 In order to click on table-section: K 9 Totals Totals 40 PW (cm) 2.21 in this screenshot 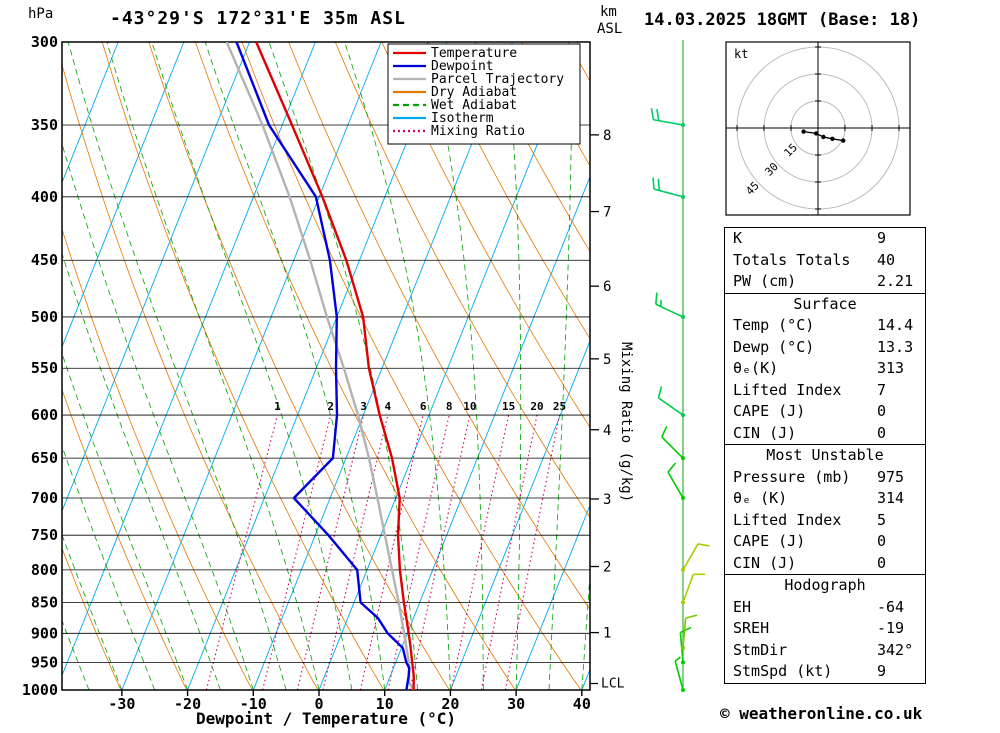, I will do `click(825, 260)`.